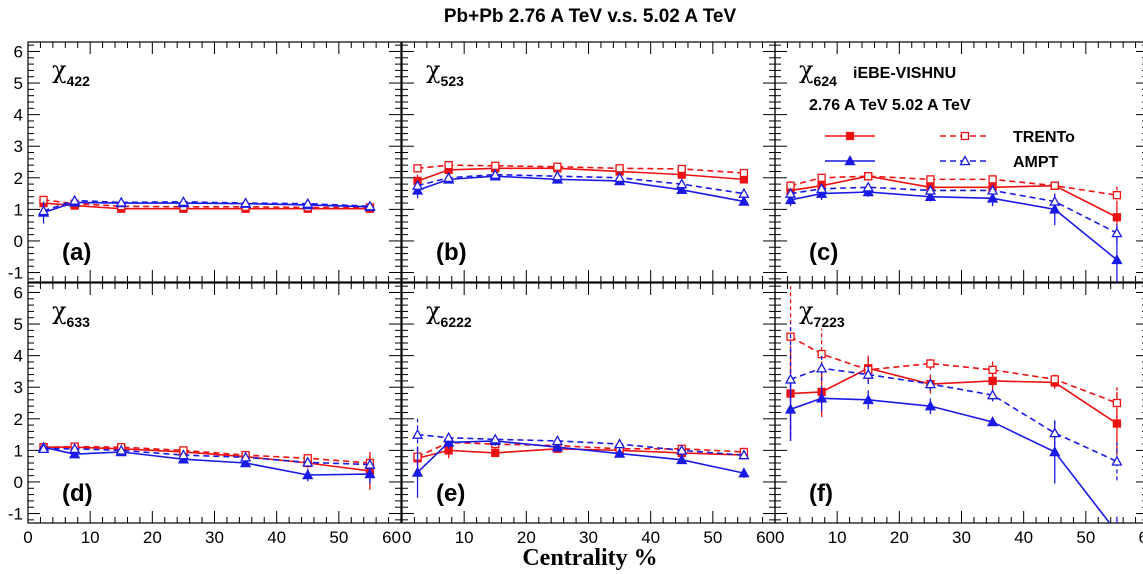 This screenshot has height=574, width=1143. I want to click on chi-label: χ624, so click(818, 72).